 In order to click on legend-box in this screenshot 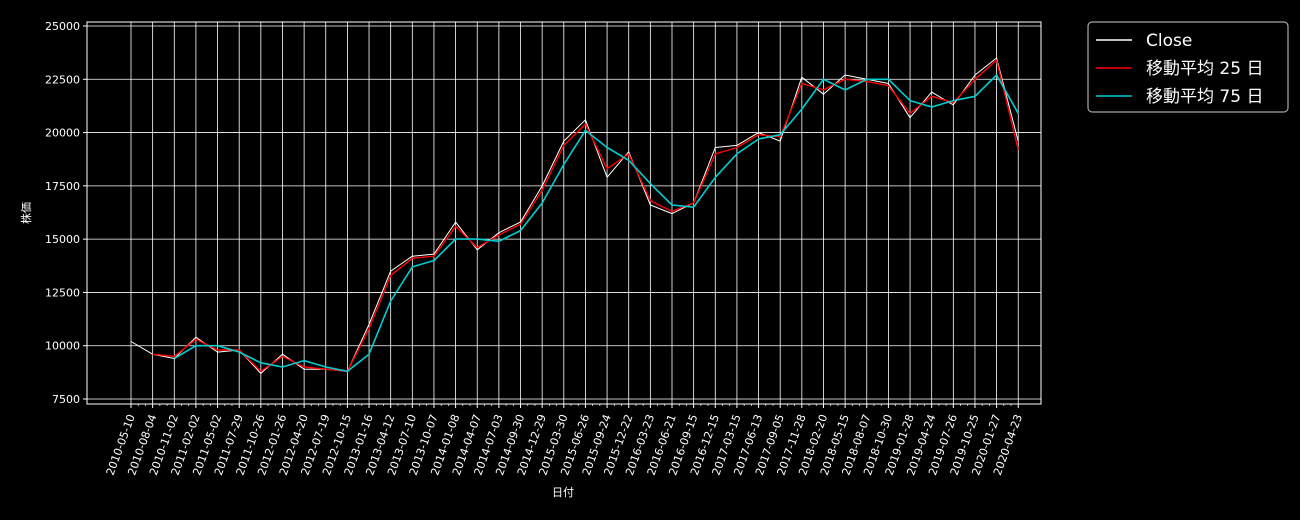, I will do `click(1188, 67)`.